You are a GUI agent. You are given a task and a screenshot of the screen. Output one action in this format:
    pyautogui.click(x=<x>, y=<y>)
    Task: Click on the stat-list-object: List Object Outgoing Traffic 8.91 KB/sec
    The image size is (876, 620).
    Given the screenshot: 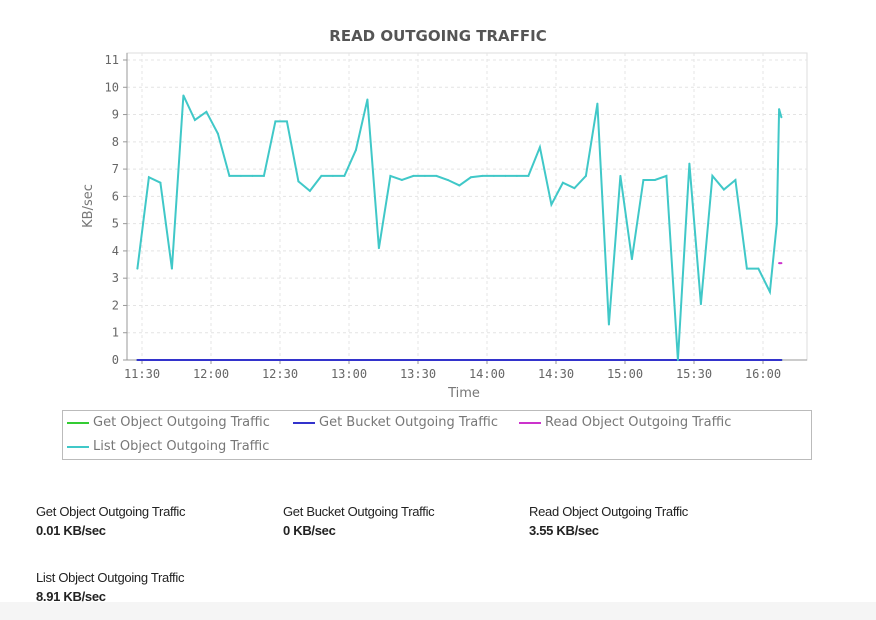 What is the action you would take?
    pyautogui.click(x=110, y=587)
    